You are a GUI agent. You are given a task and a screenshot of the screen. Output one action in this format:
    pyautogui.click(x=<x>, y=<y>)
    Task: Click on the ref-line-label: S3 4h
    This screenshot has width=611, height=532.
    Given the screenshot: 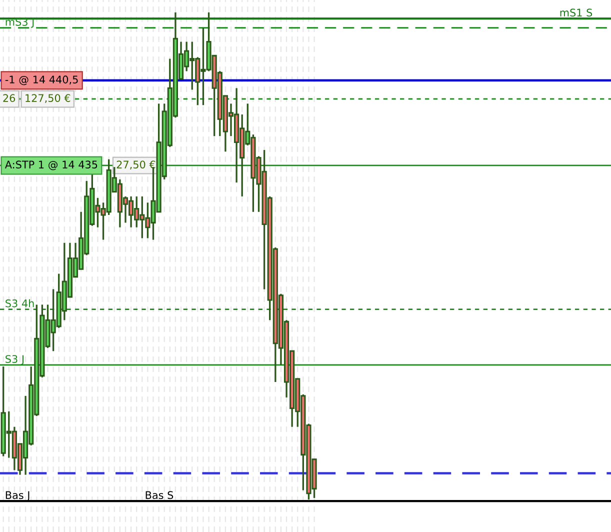 What is the action you would take?
    pyautogui.click(x=20, y=303)
    